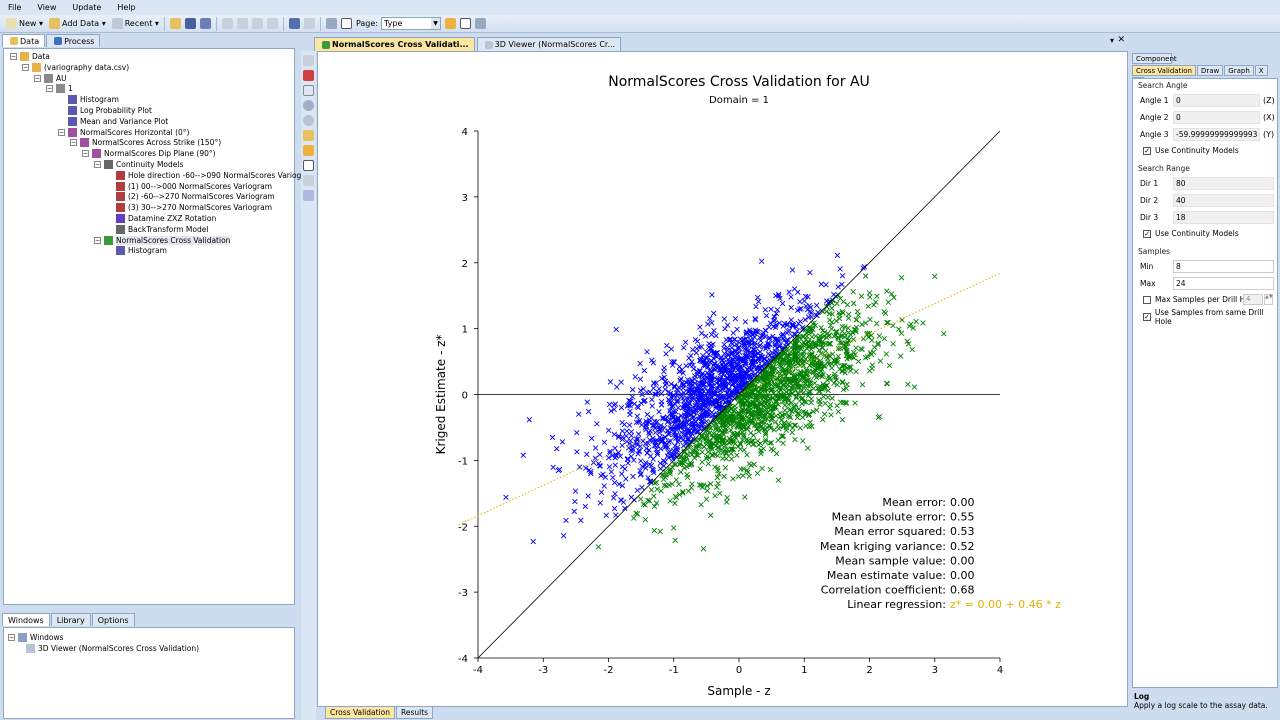  What do you see at coordinates (189, 207) in the screenshot?
I see `tree-item: (3) 30-->270 NormalScores Variogram` at bounding box center [189, 207].